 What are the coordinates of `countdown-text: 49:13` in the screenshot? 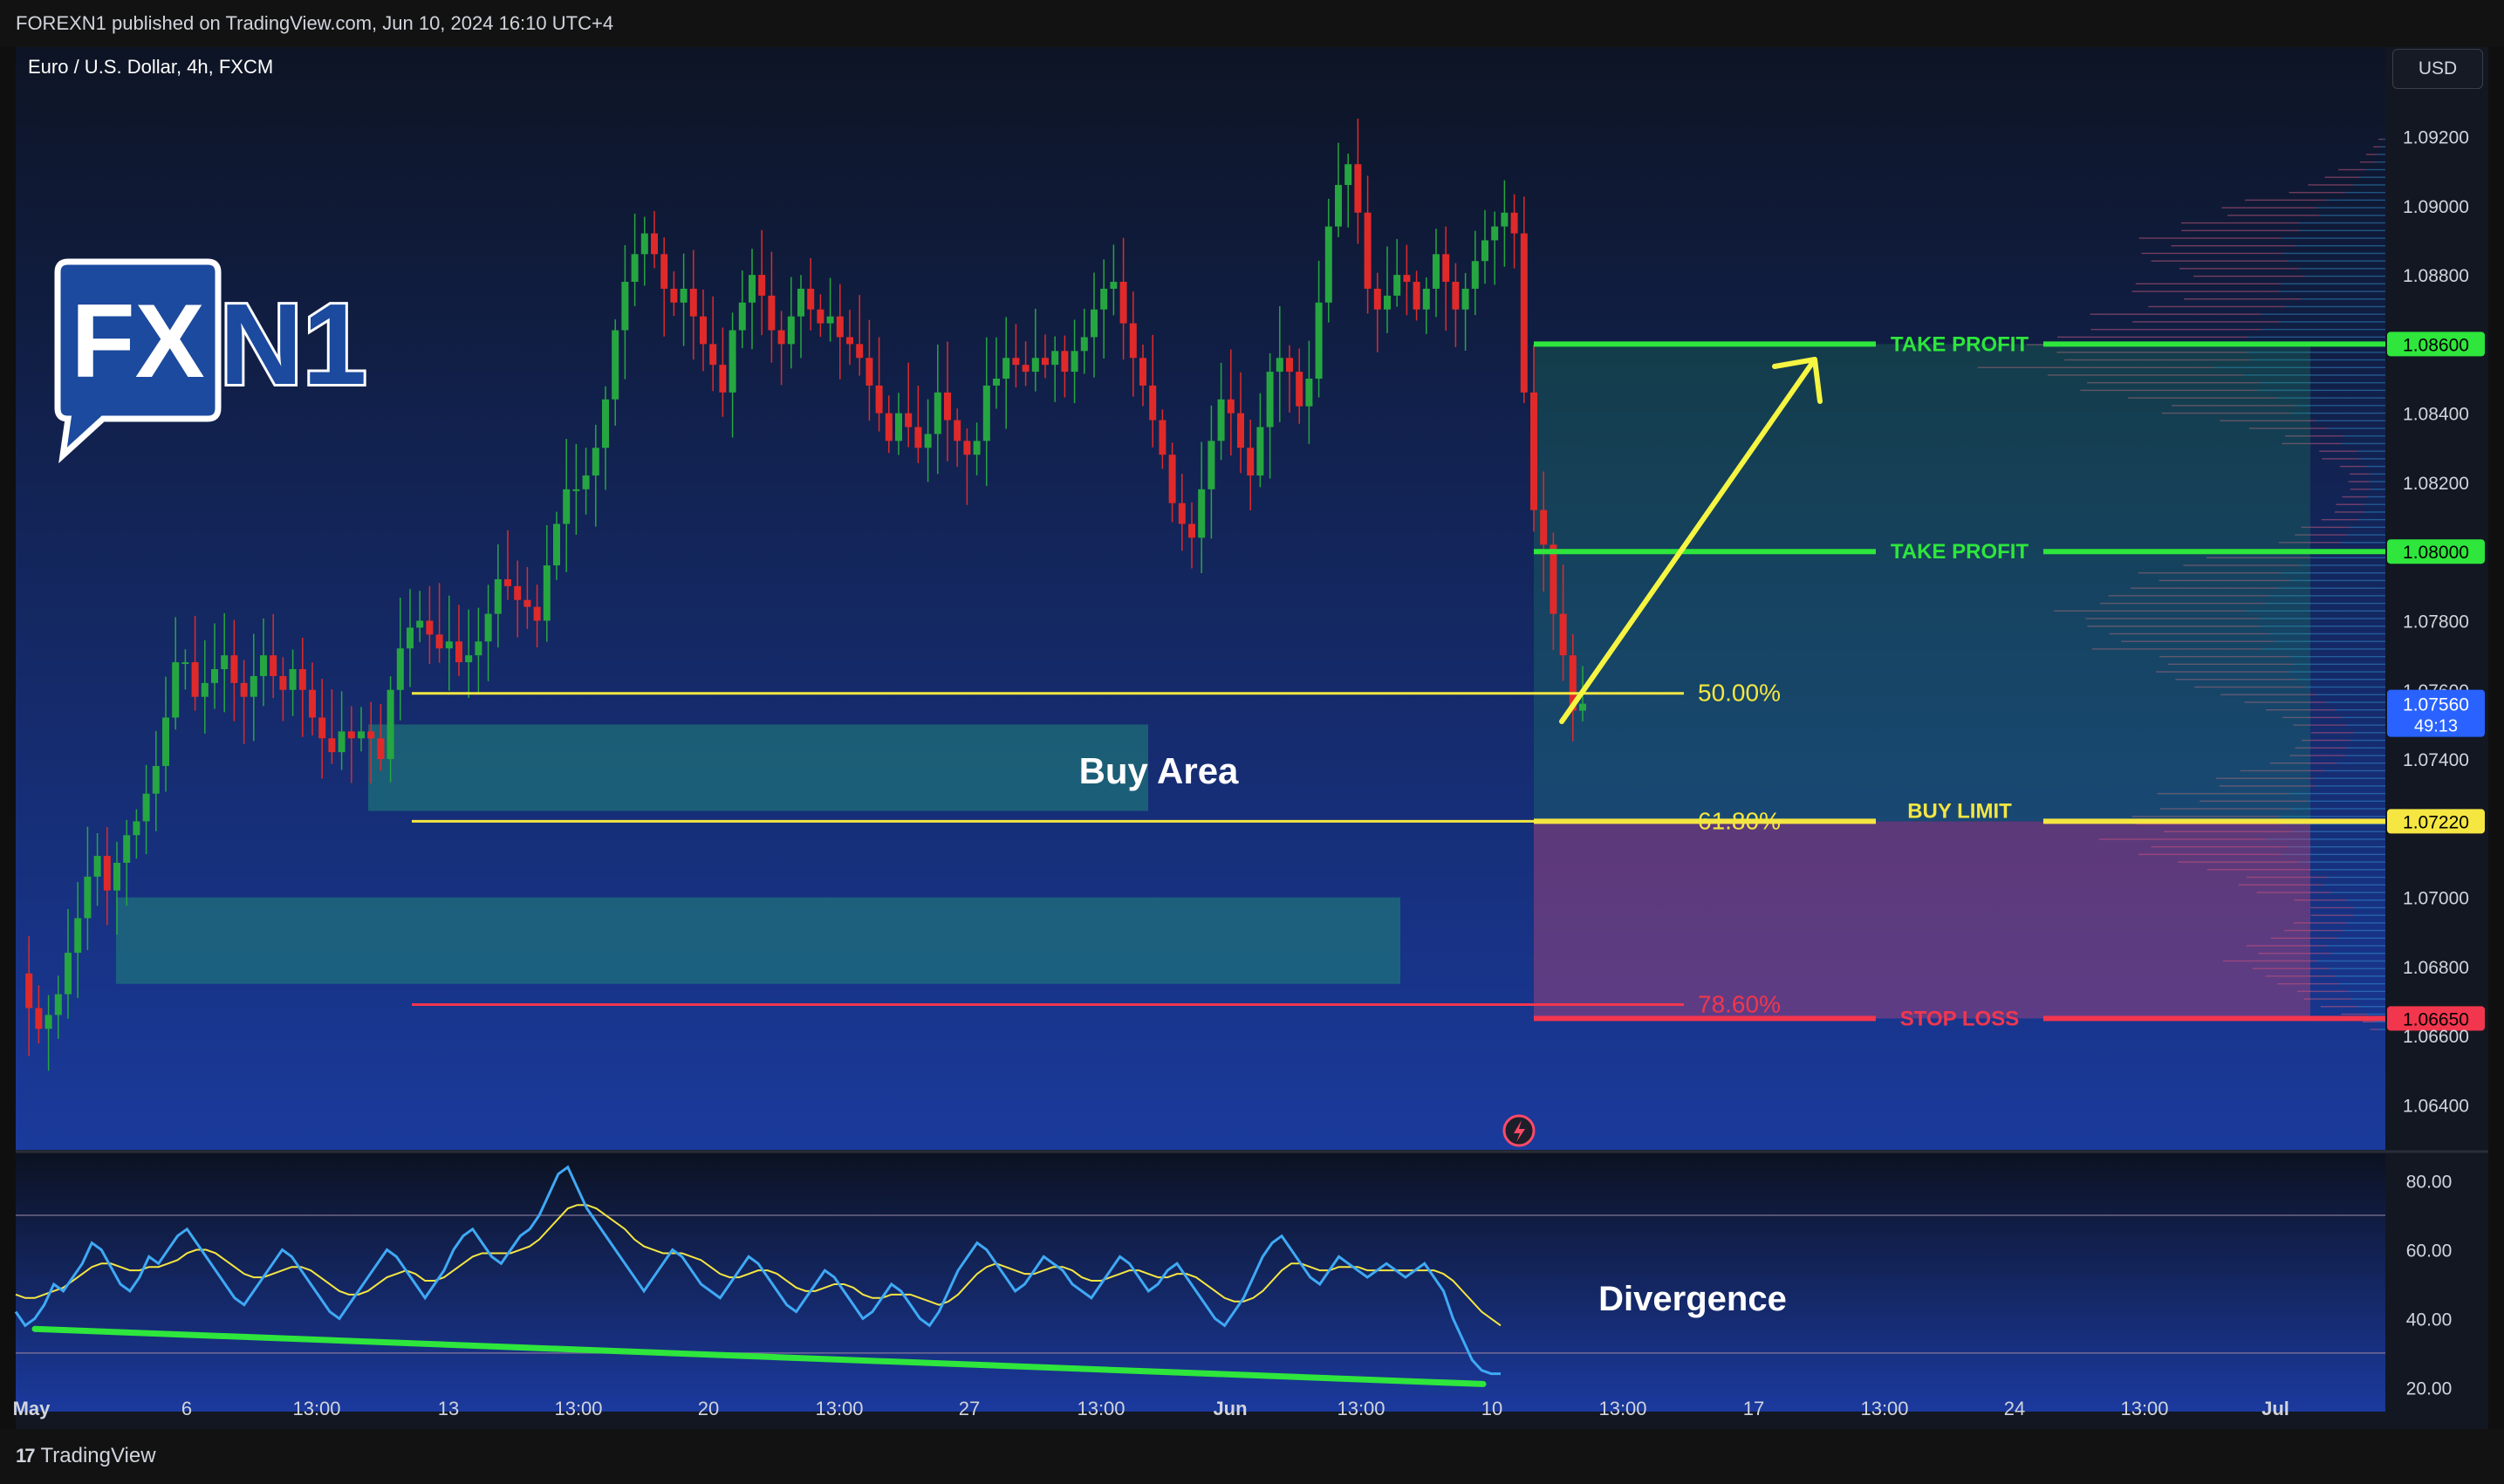 It's located at (2436, 726).